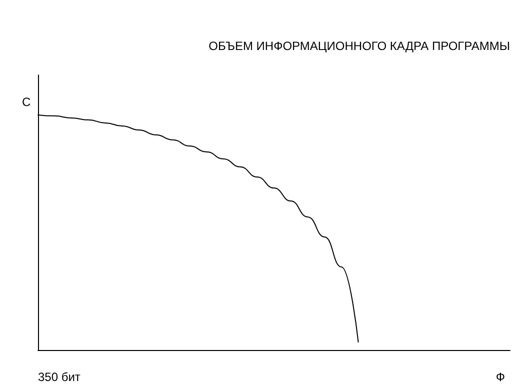 This screenshot has width=529, height=388. What do you see at coordinates (500, 377) in the screenshot?
I see `x-axis-title: Ф` at bounding box center [500, 377].